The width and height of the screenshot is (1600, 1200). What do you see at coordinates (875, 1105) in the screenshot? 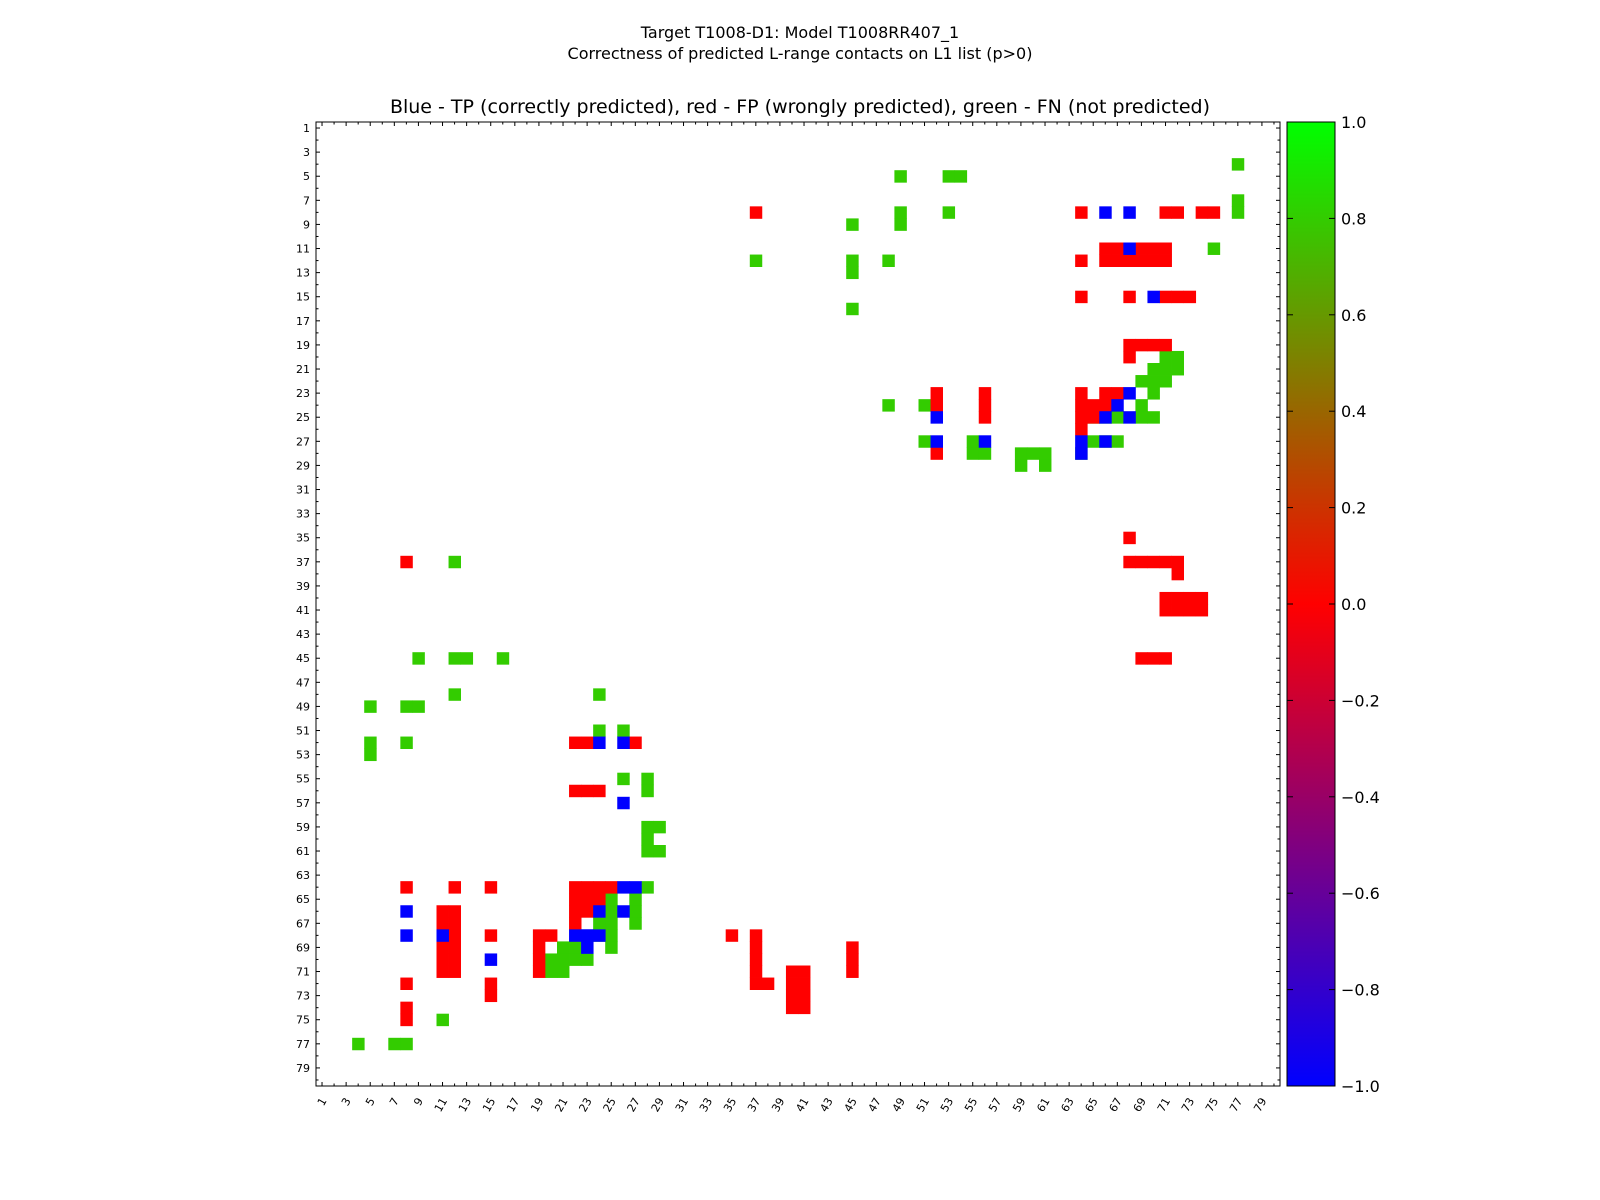
I see `x-tick-label: 47` at bounding box center [875, 1105].